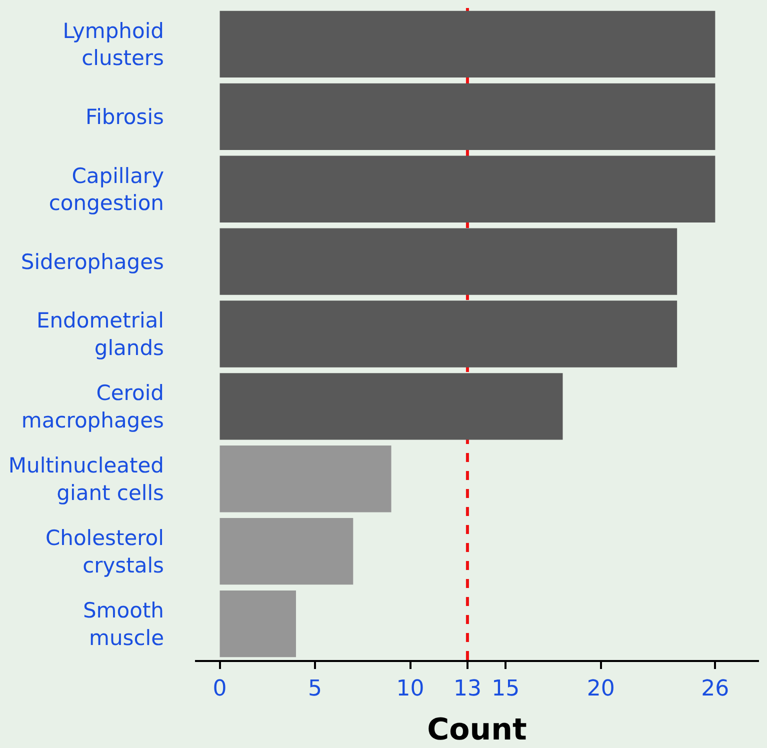 The image size is (767, 748). What do you see at coordinates (477, 730) in the screenshot?
I see `x-axis-title: Count` at bounding box center [477, 730].